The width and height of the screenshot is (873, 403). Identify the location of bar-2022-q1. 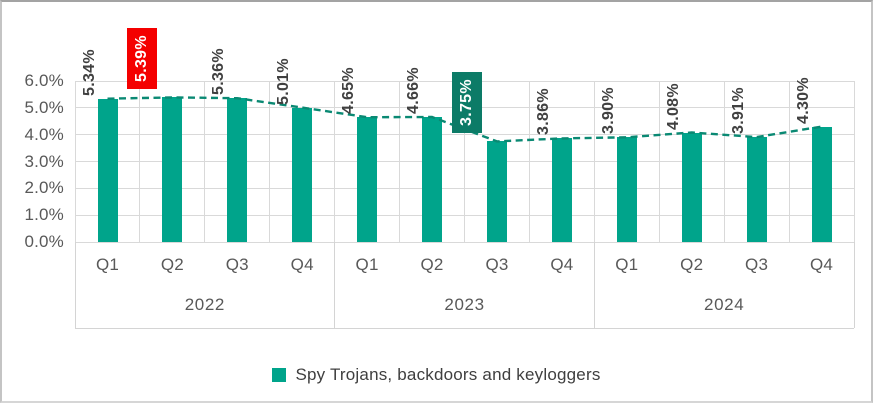
(107, 170).